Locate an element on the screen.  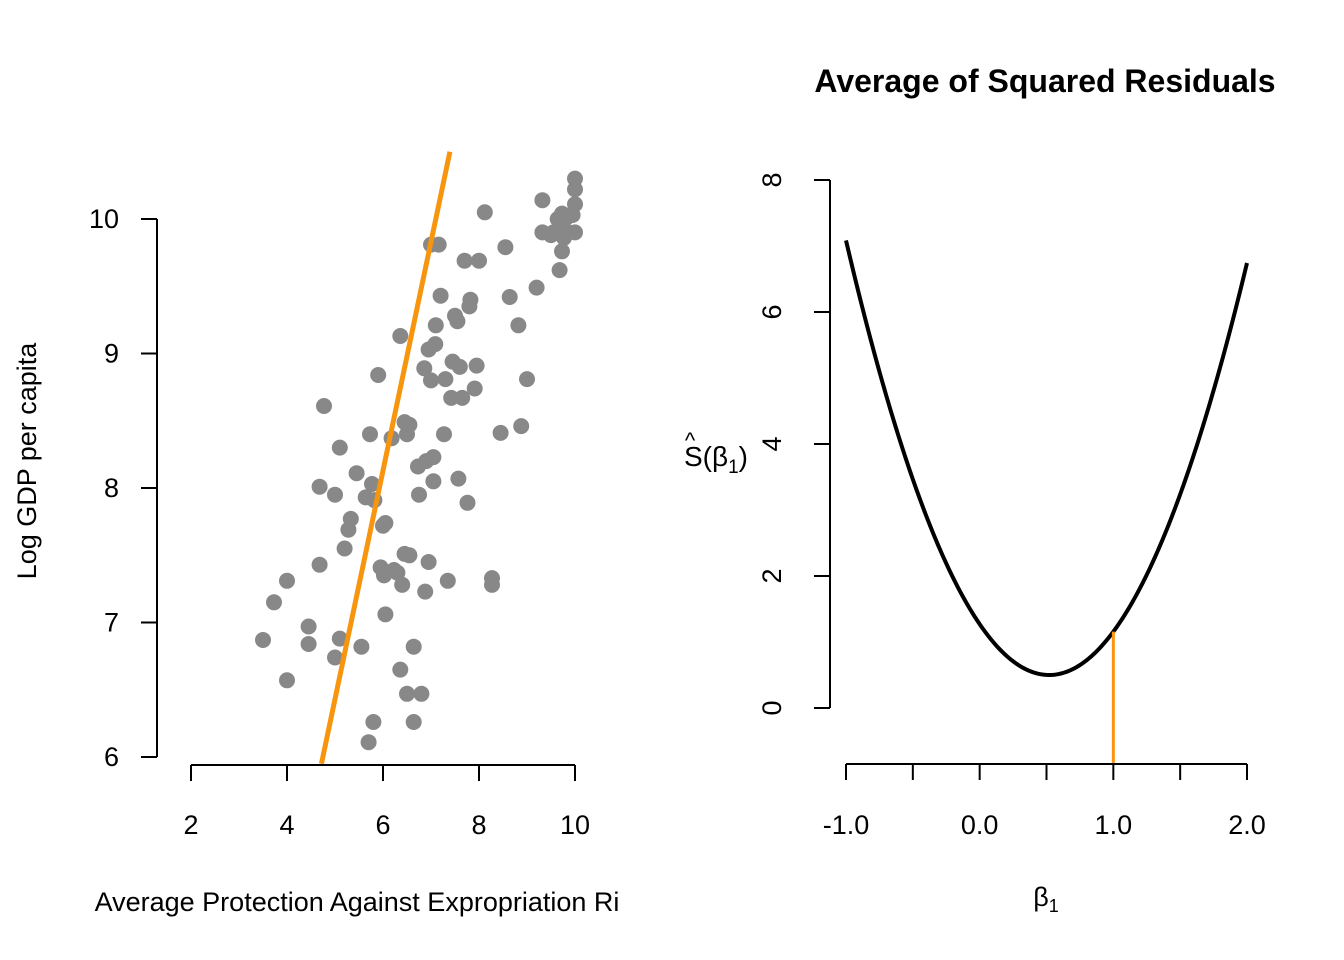
scatter-x-axis: 2 4 6 8 10 is located at coordinates (386, 802).